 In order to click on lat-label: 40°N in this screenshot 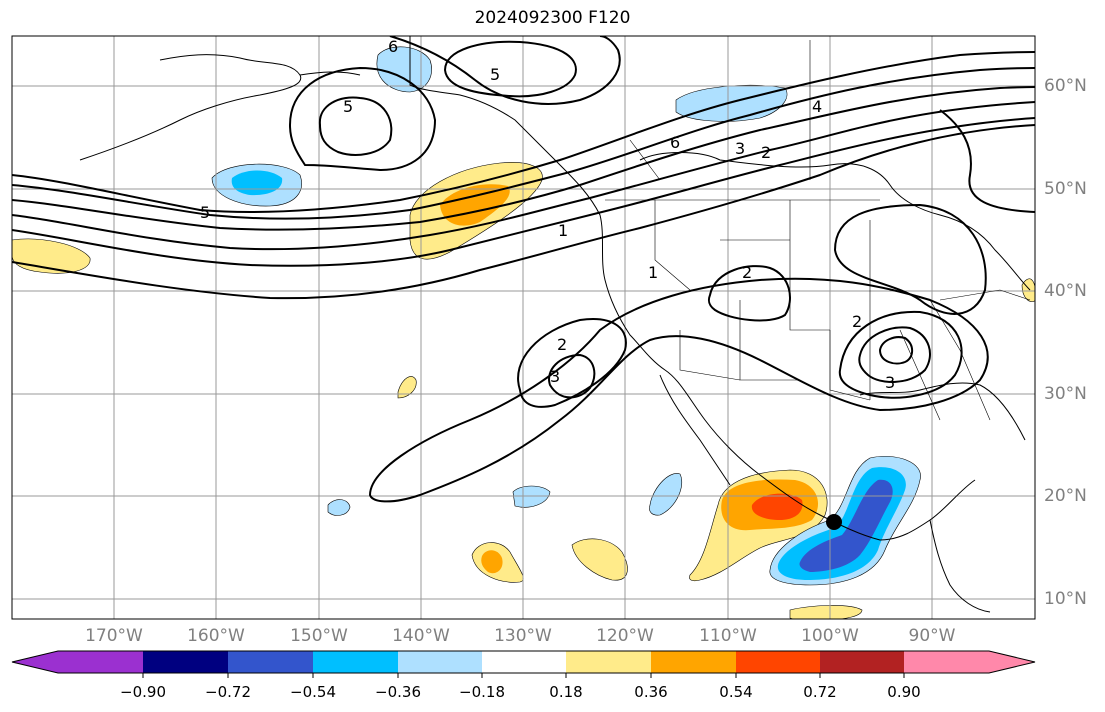, I will do `click(1065, 291)`.